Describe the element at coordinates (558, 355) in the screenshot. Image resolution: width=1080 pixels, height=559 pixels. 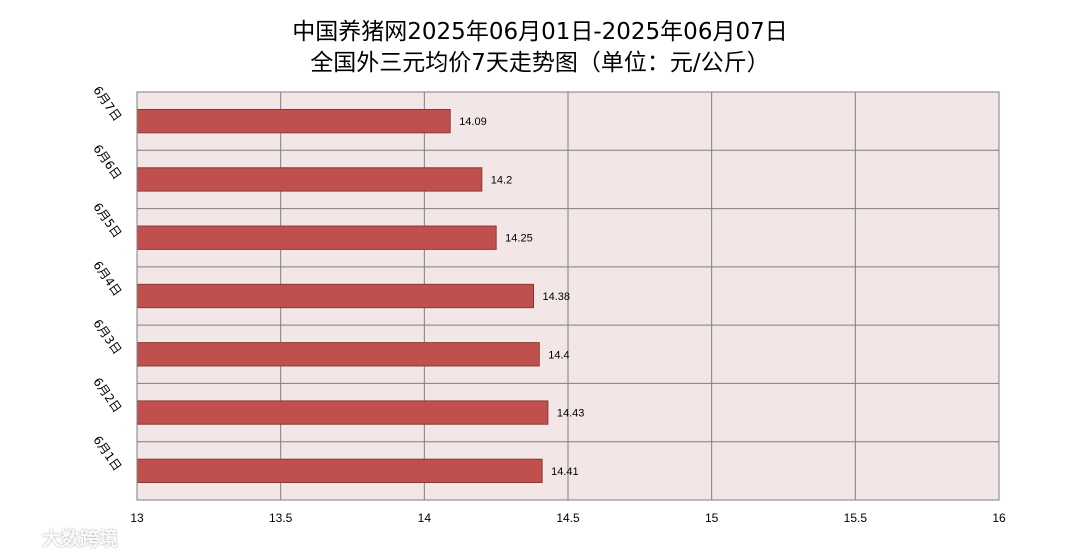
I see `data-label: 14.4` at that location.